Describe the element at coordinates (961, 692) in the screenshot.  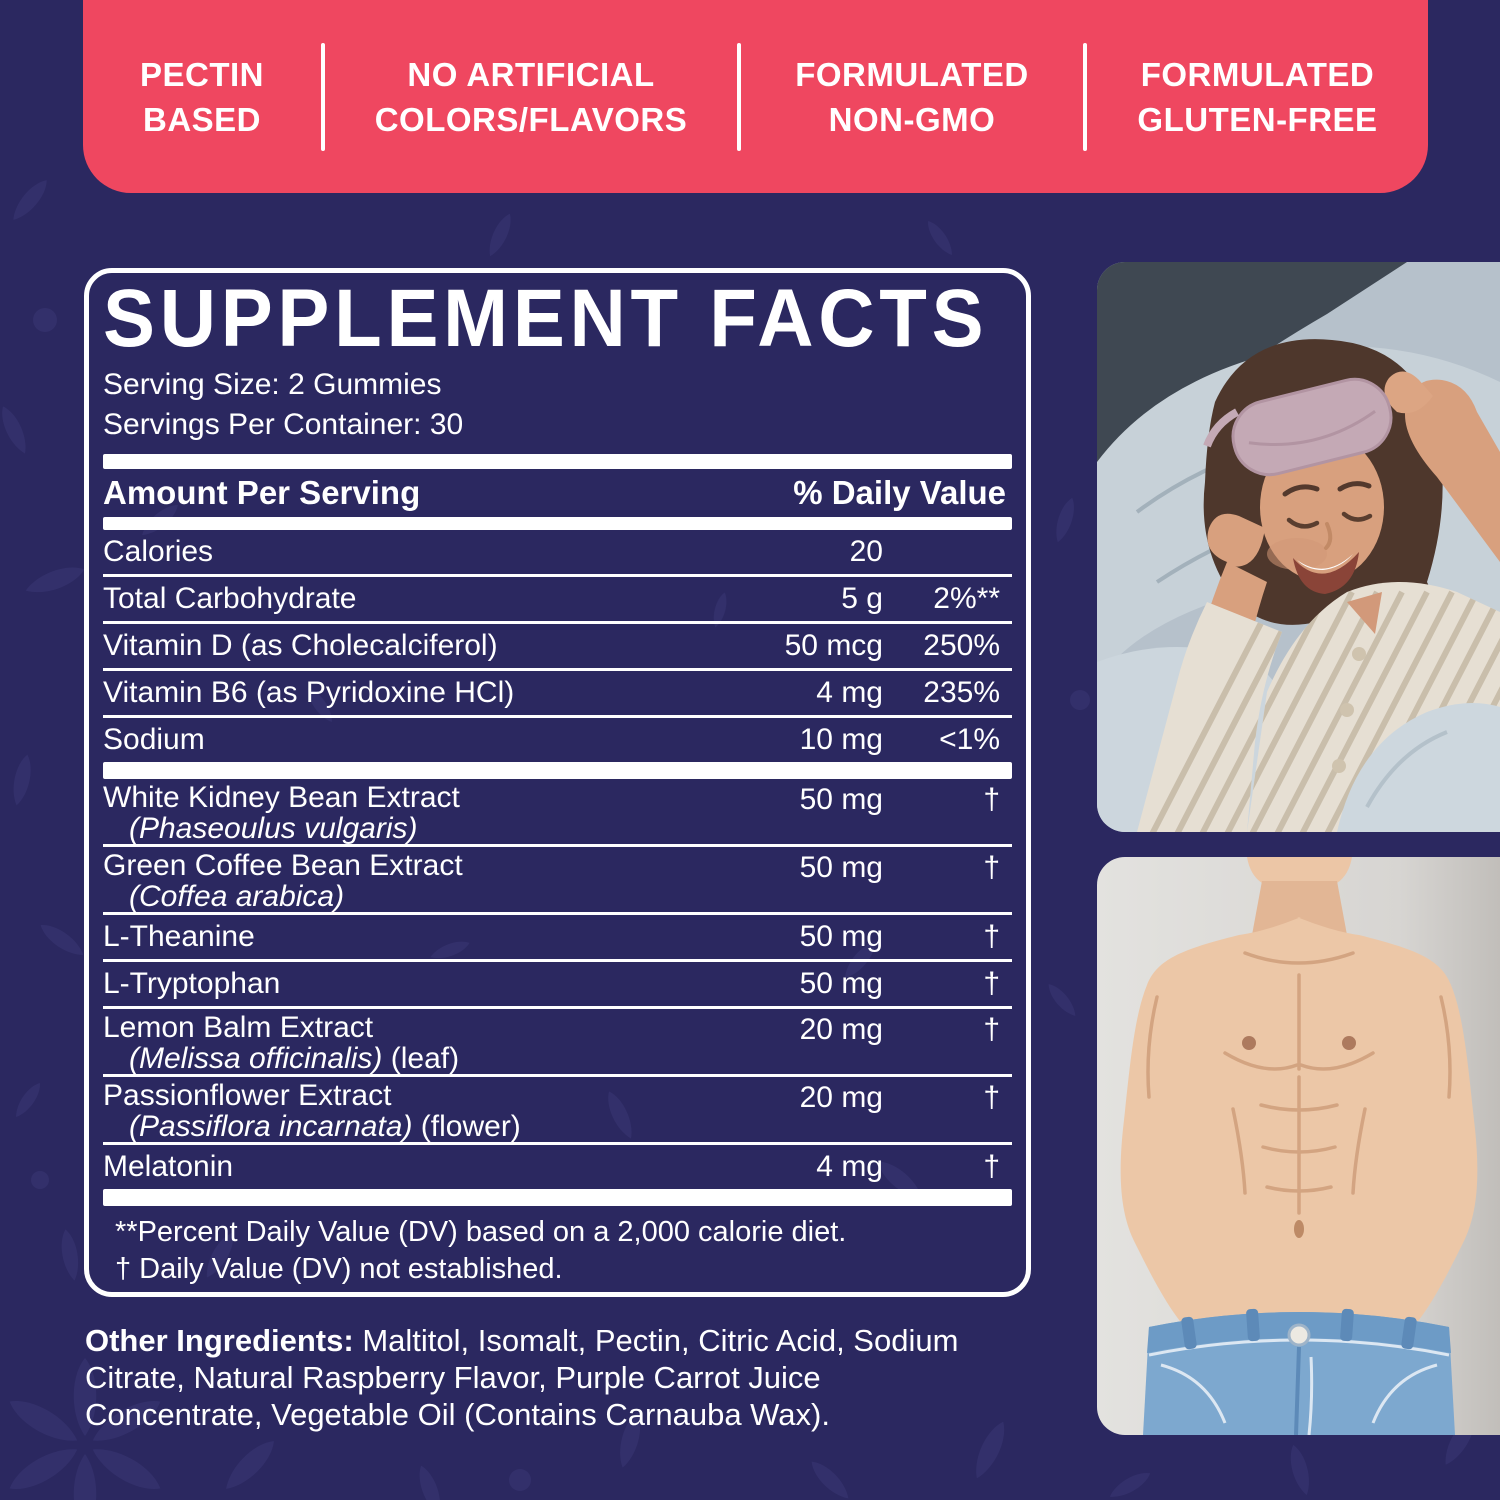
I see `nutrient-daily-value: 235%` at that location.